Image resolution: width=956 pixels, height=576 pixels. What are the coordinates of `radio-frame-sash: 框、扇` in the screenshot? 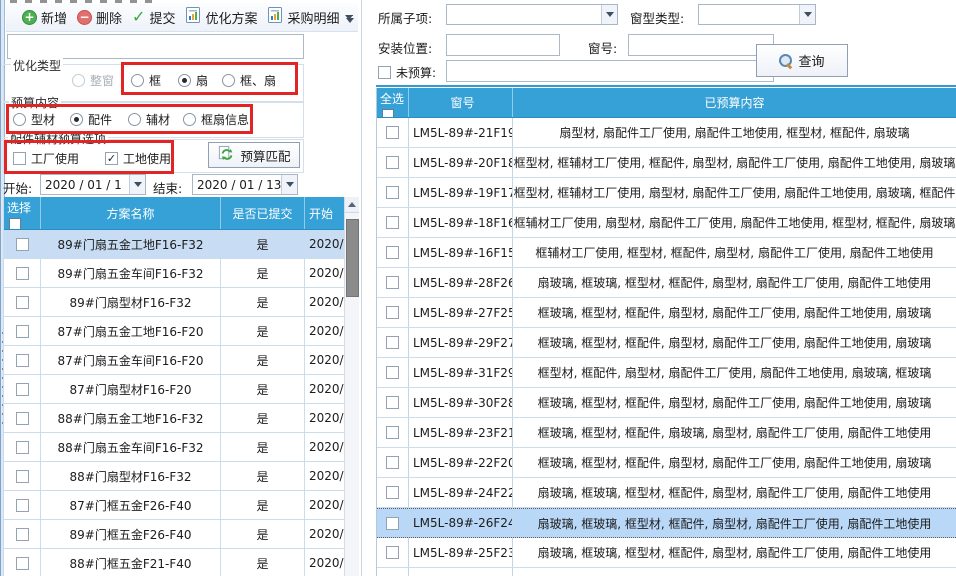 It's located at (249, 80).